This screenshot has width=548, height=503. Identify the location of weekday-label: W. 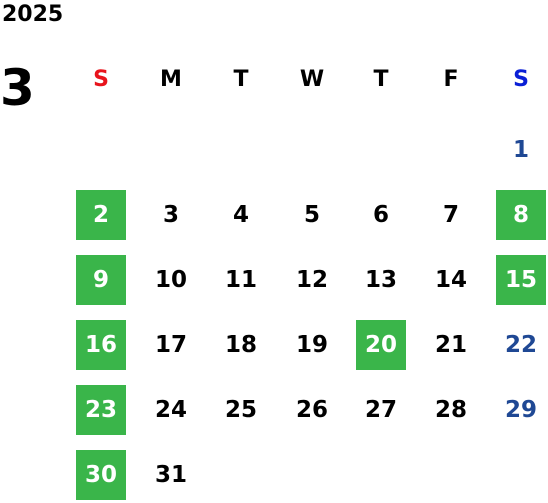
(312, 79).